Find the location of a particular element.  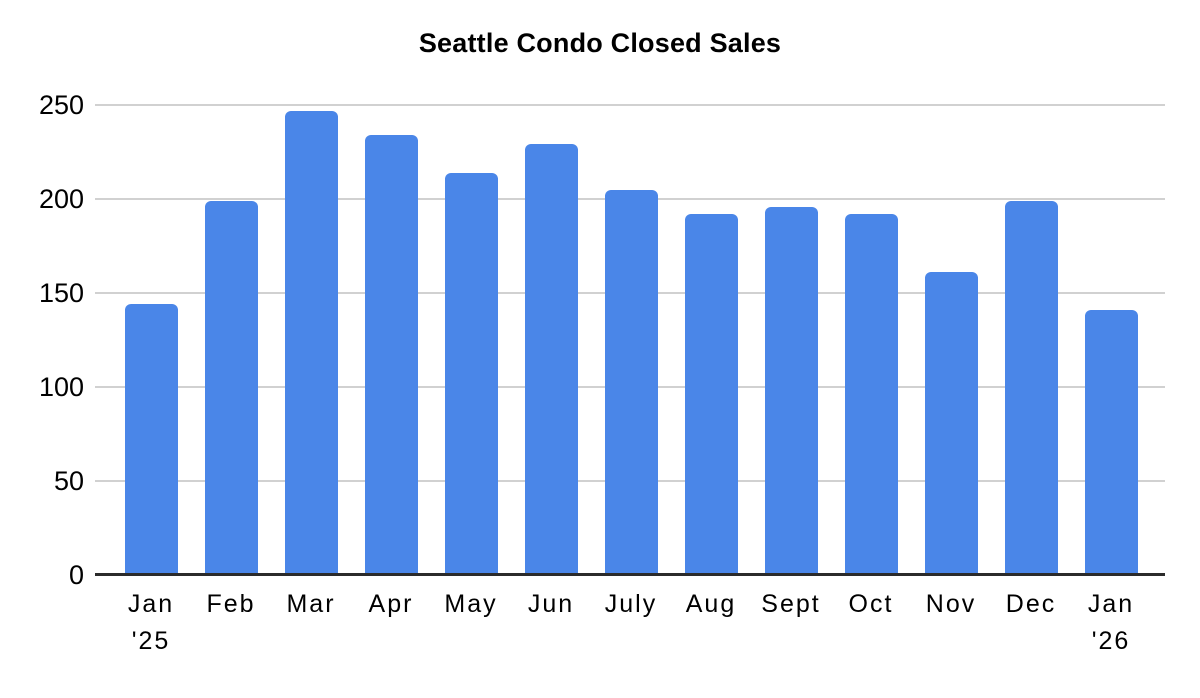

x-tick-label-8: Sept is located at coordinates (791, 604).